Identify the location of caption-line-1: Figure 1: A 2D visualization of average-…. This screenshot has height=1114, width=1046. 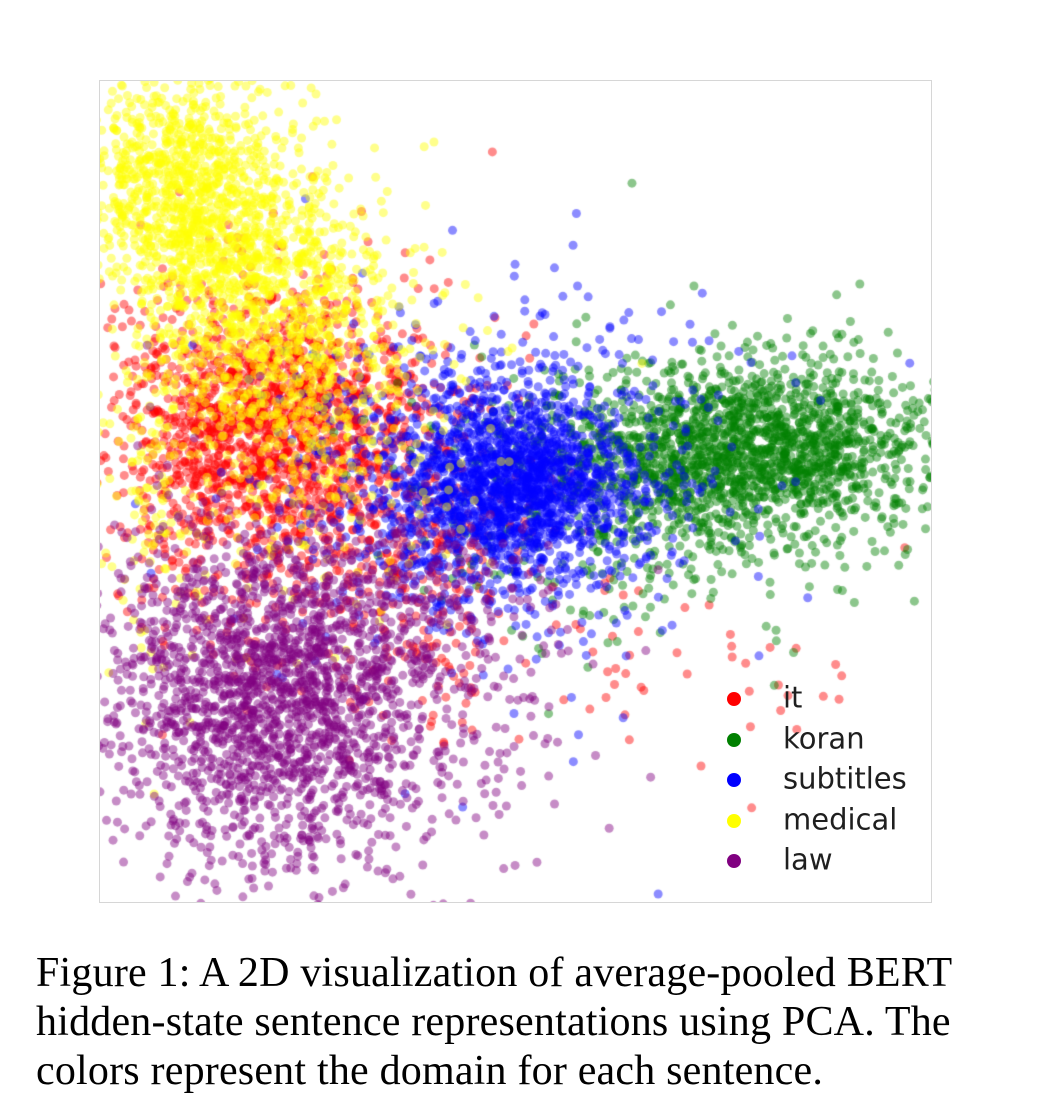
(494, 973).